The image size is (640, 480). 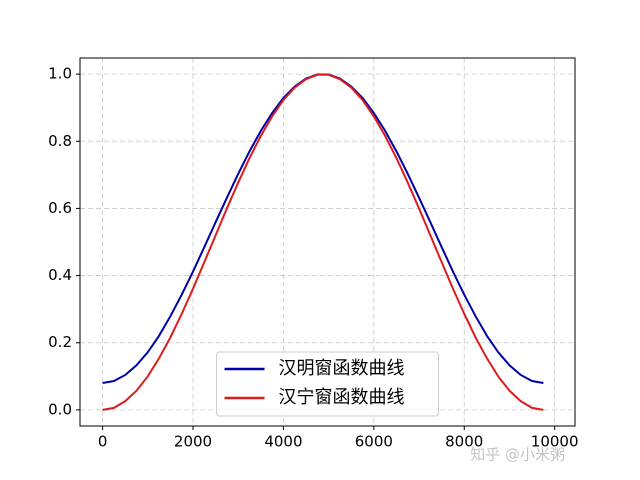 What do you see at coordinates (60, 275) in the screenshot?
I see `y-tick-label: 0.4` at bounding box center [60, 275].